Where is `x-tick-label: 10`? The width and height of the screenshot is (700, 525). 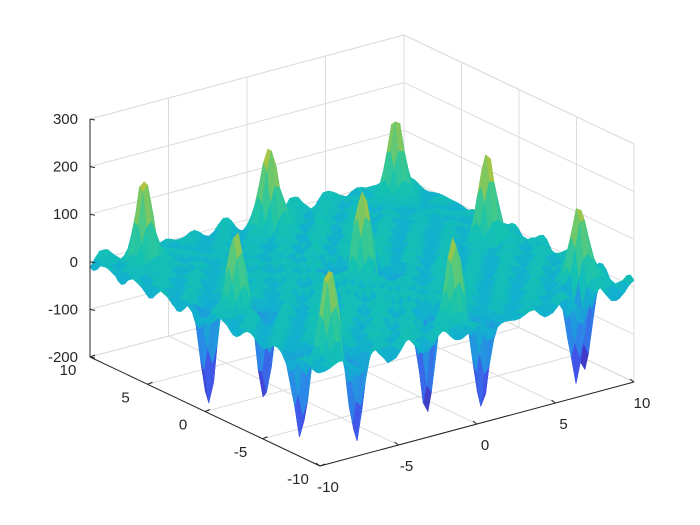 x-tick-label: 10 is located at coordinates (642, 403).